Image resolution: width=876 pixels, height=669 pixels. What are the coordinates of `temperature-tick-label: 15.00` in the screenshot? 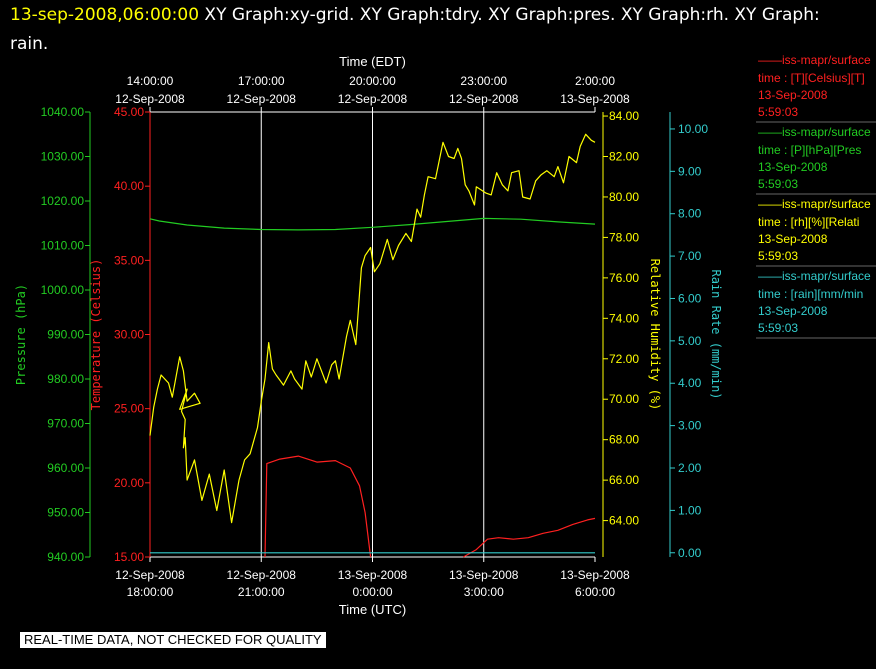 It's located at (129, 557).